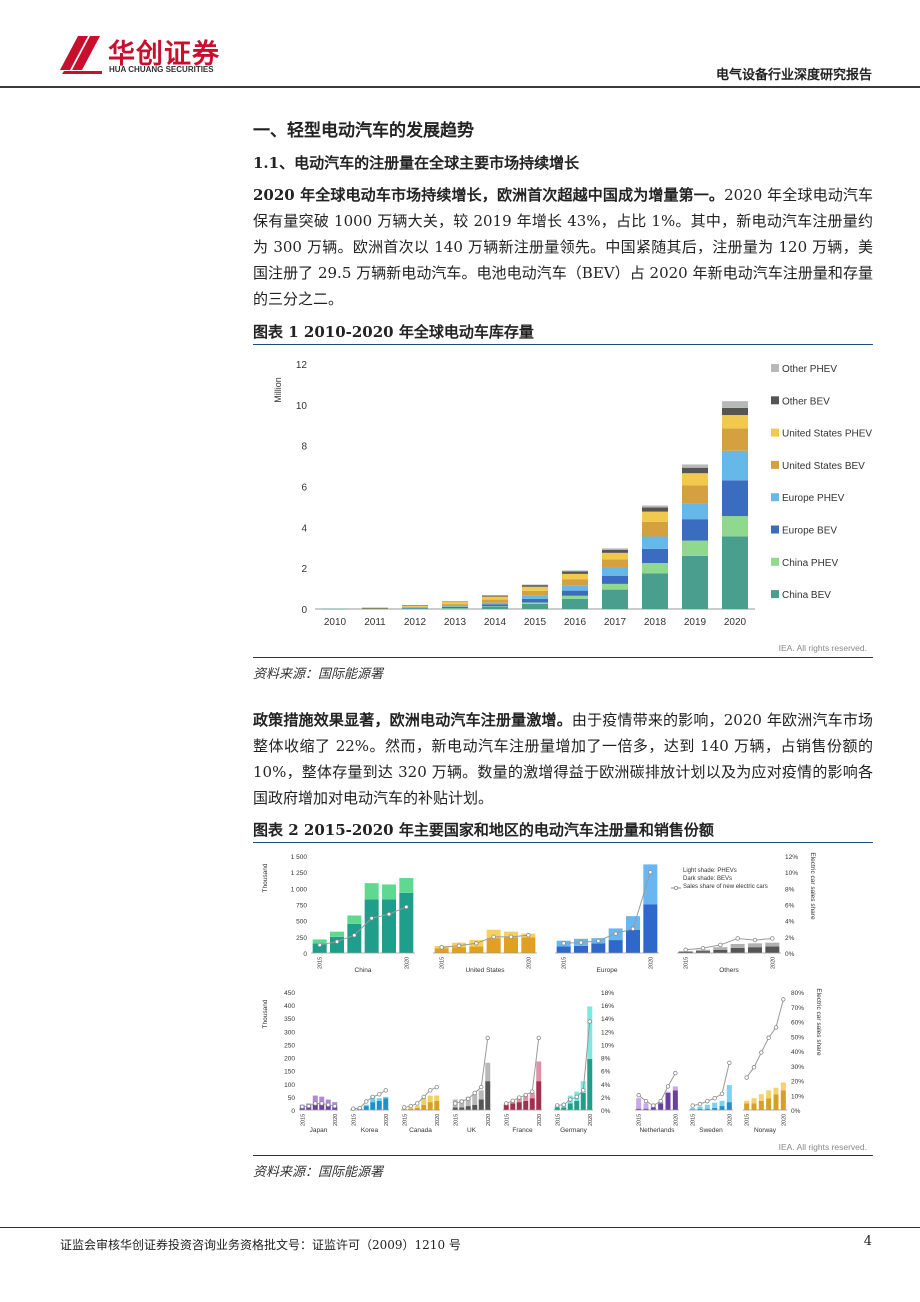  What do you see at coordinates (796, 1111) in the screenshot?
I see `y2-tick-label: 0%` at bounding box center [796, 1111].